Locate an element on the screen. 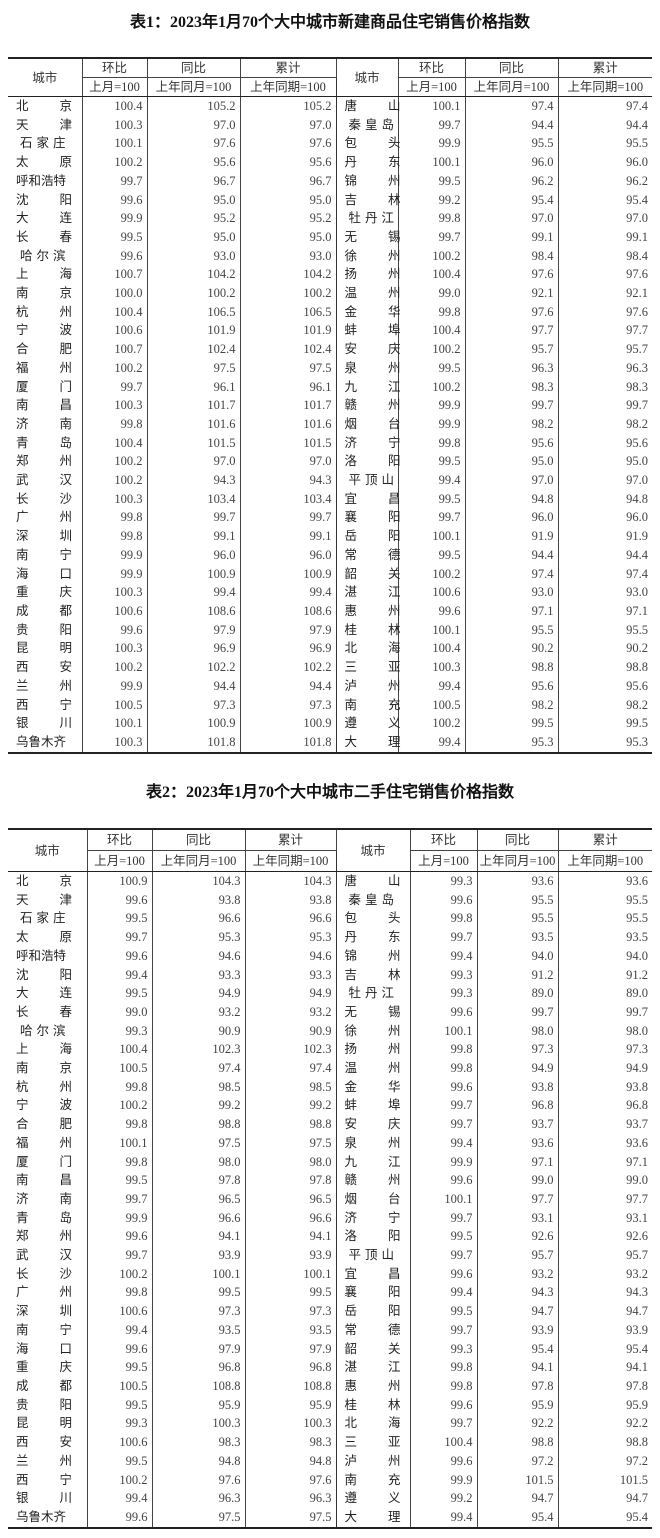  city-name: 福州 is located at coordinates (44, 1142).